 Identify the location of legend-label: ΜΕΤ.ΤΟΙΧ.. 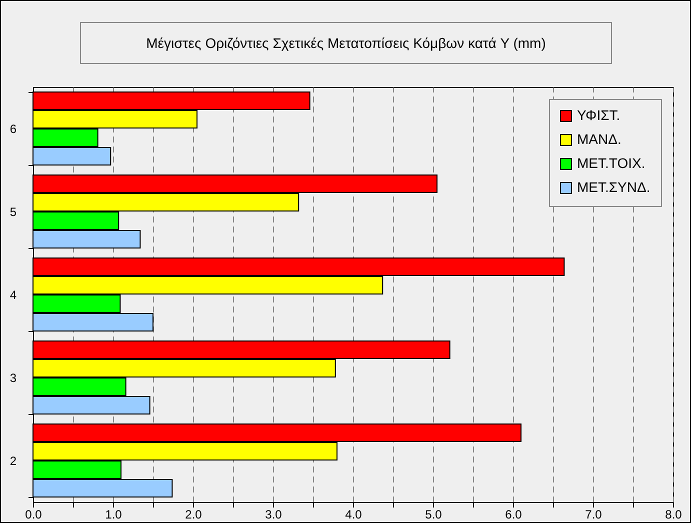
(611, 163).